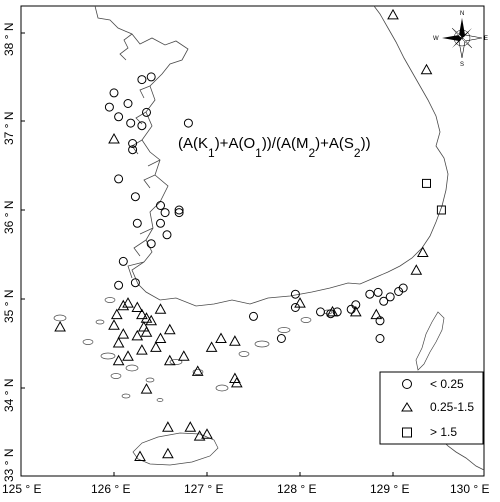 The image size is (500, 502). What do you see at coordinates (407, 407) in the screenshot?
I see `legend-triangle-icon` at bounding box center [407, 407].